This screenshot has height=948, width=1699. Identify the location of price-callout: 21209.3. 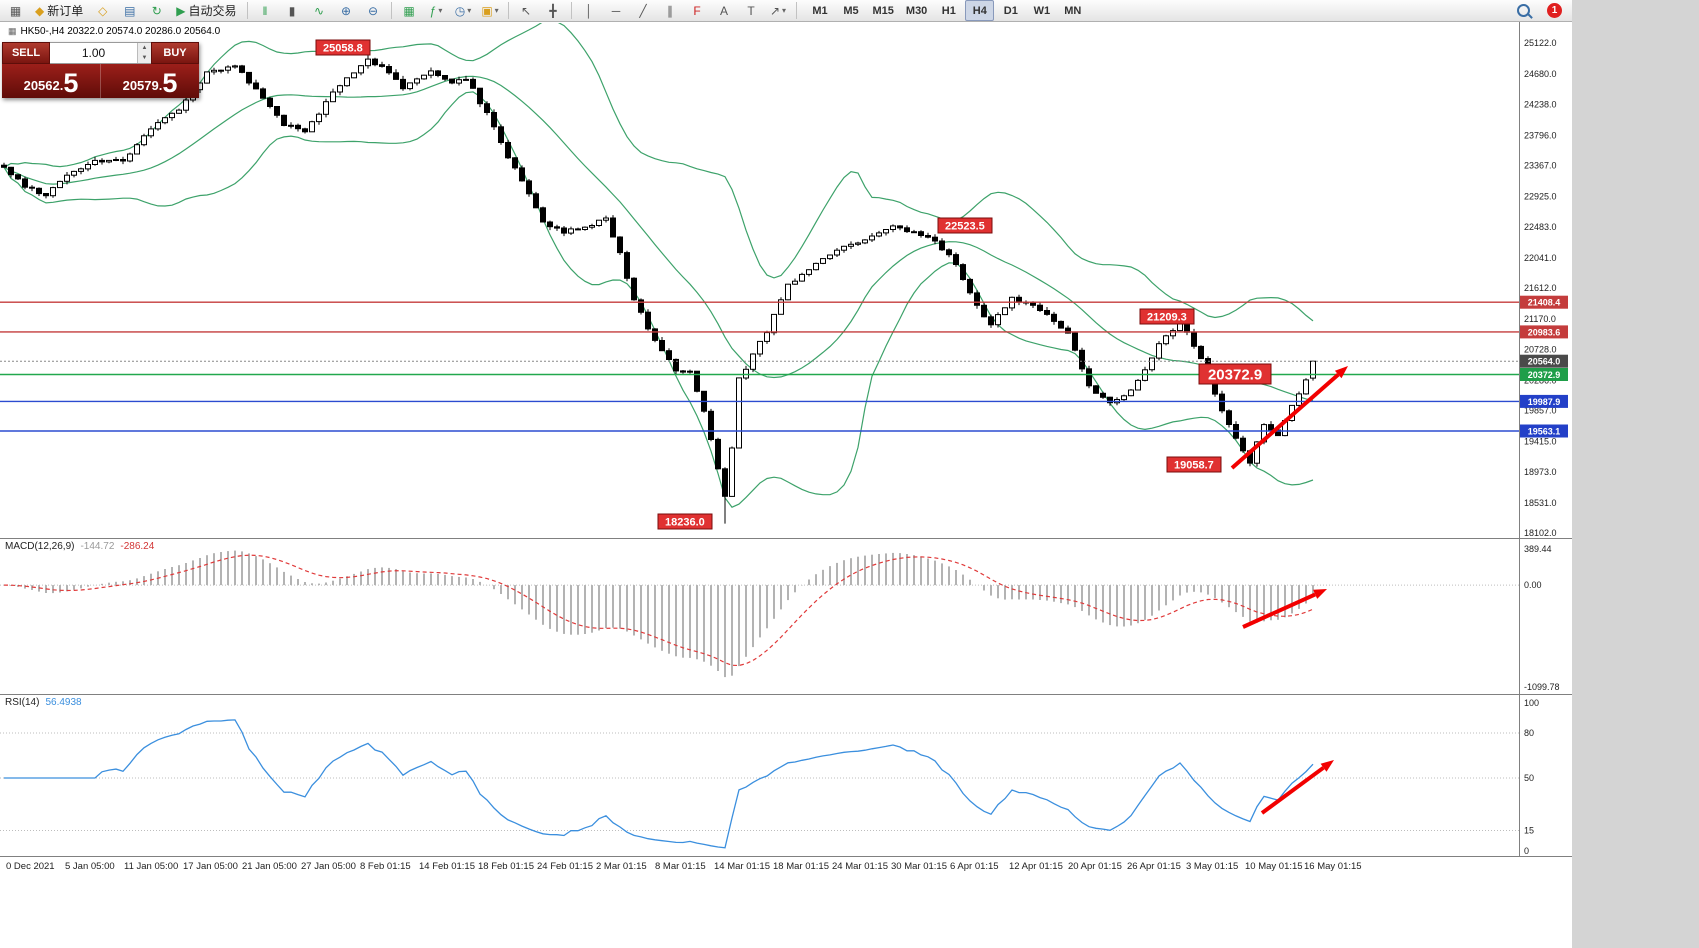
(1167, 316).